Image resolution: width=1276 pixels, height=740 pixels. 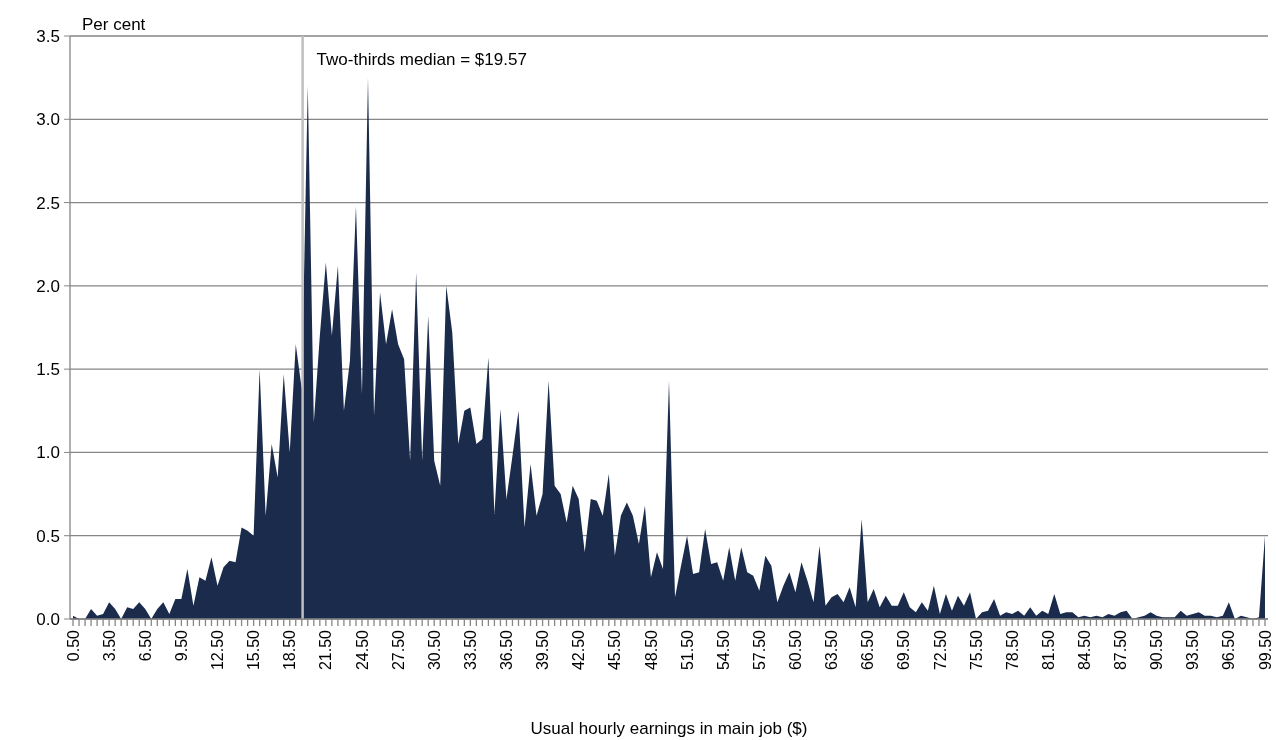 I want to click on x-tick-label: 51.50, so click(x=687, y=650).